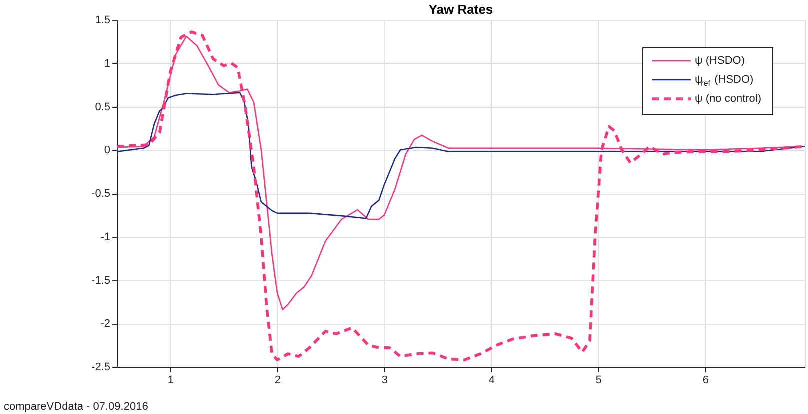  What do you see at coordinates (105, 237) in the screenshot?
I see `y-tick-label: -1` at bounding box center [105, 237].